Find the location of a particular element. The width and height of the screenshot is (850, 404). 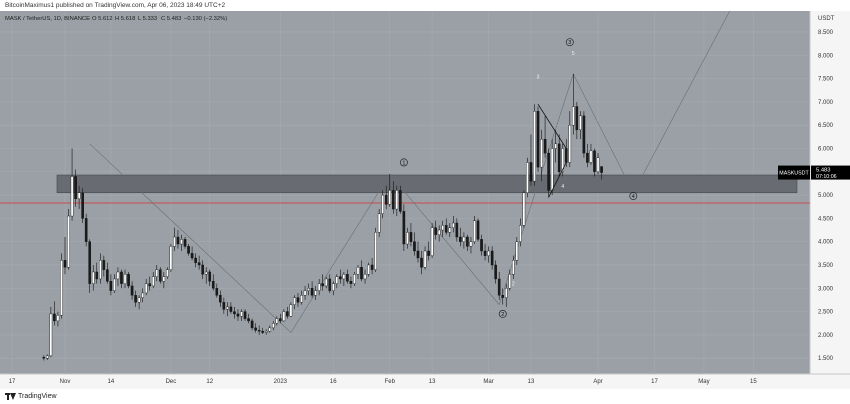

wave-label: 1 is located at coordinates (403, 163).